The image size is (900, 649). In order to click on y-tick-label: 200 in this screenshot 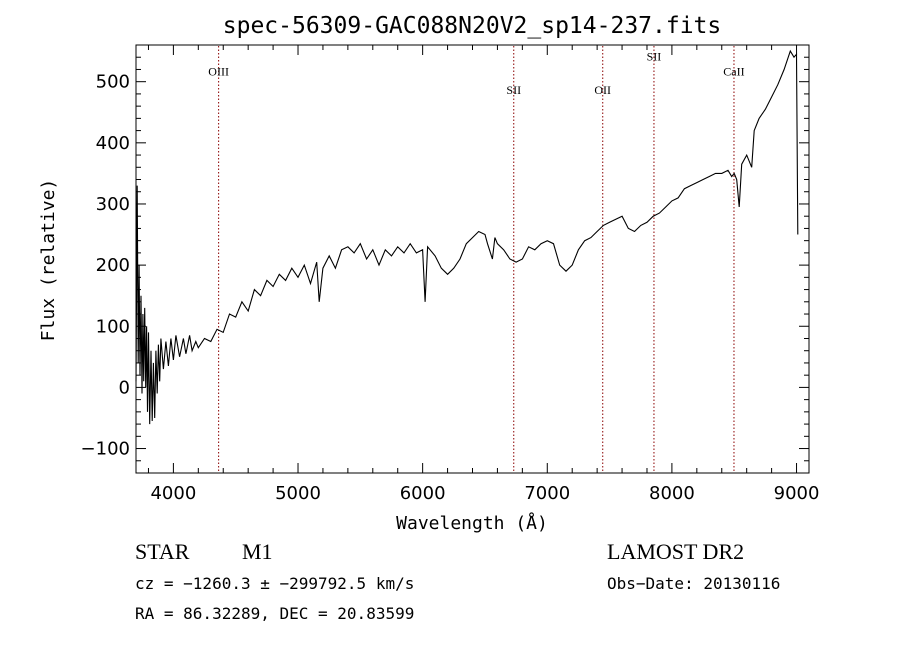, I will do `click(113, 265)`.